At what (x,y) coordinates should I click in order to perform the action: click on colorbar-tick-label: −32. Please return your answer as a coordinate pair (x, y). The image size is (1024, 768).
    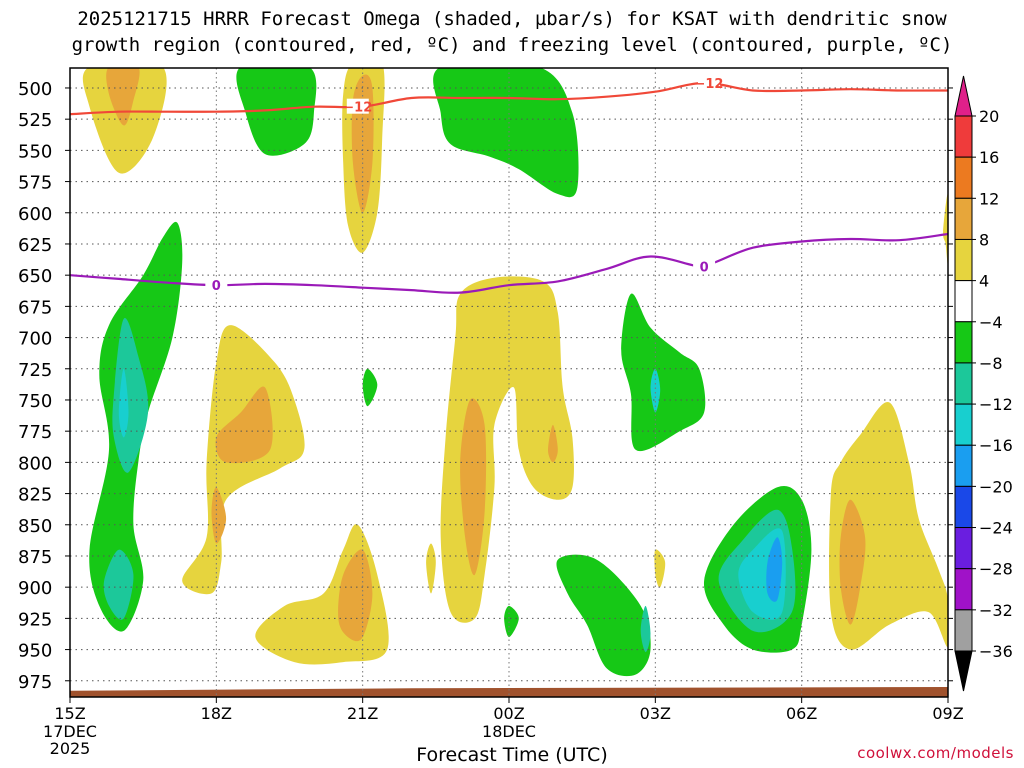
    Looking at the image, I should click on (996, 610).